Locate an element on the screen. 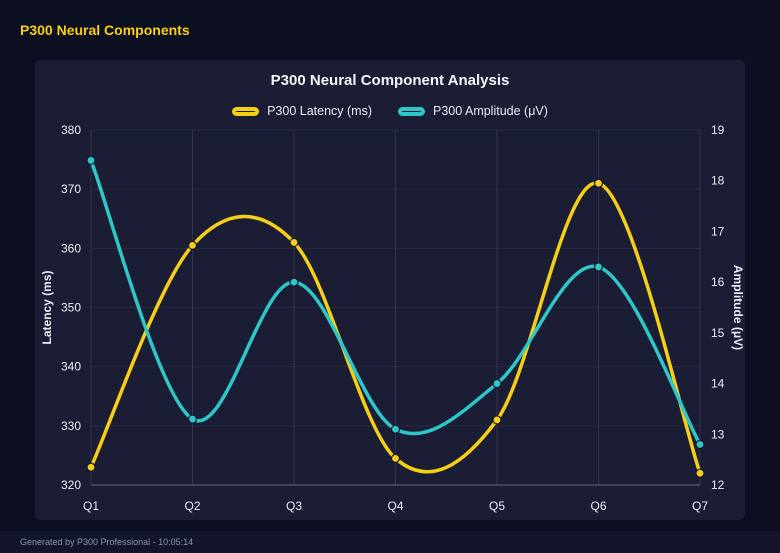 Image resolution: width=780 pixels, height=553 pixels. left-axis-tick-label: 320 is located at coordinates (71, 485).